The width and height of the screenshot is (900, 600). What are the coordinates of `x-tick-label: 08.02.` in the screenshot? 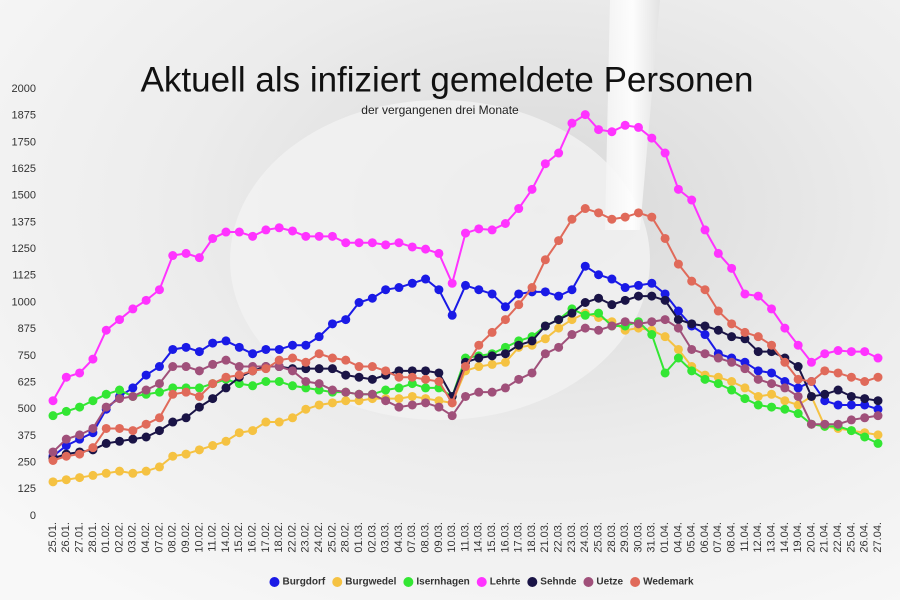 It's located at (173, 537).